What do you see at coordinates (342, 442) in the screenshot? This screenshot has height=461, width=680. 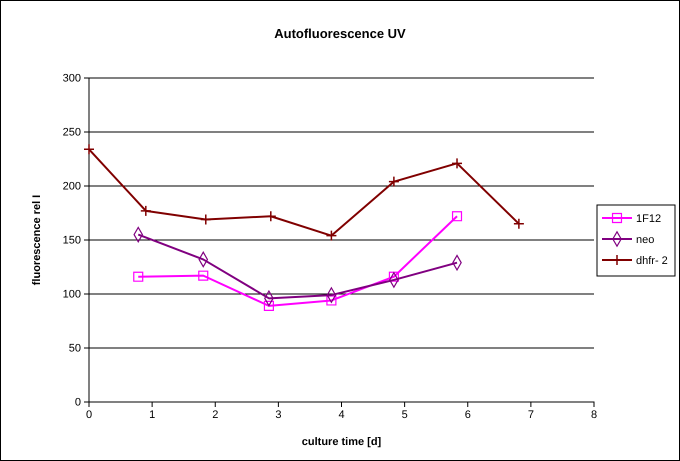 I see `x-axis-title: culture time [d]` at bounding box center [342, 442].